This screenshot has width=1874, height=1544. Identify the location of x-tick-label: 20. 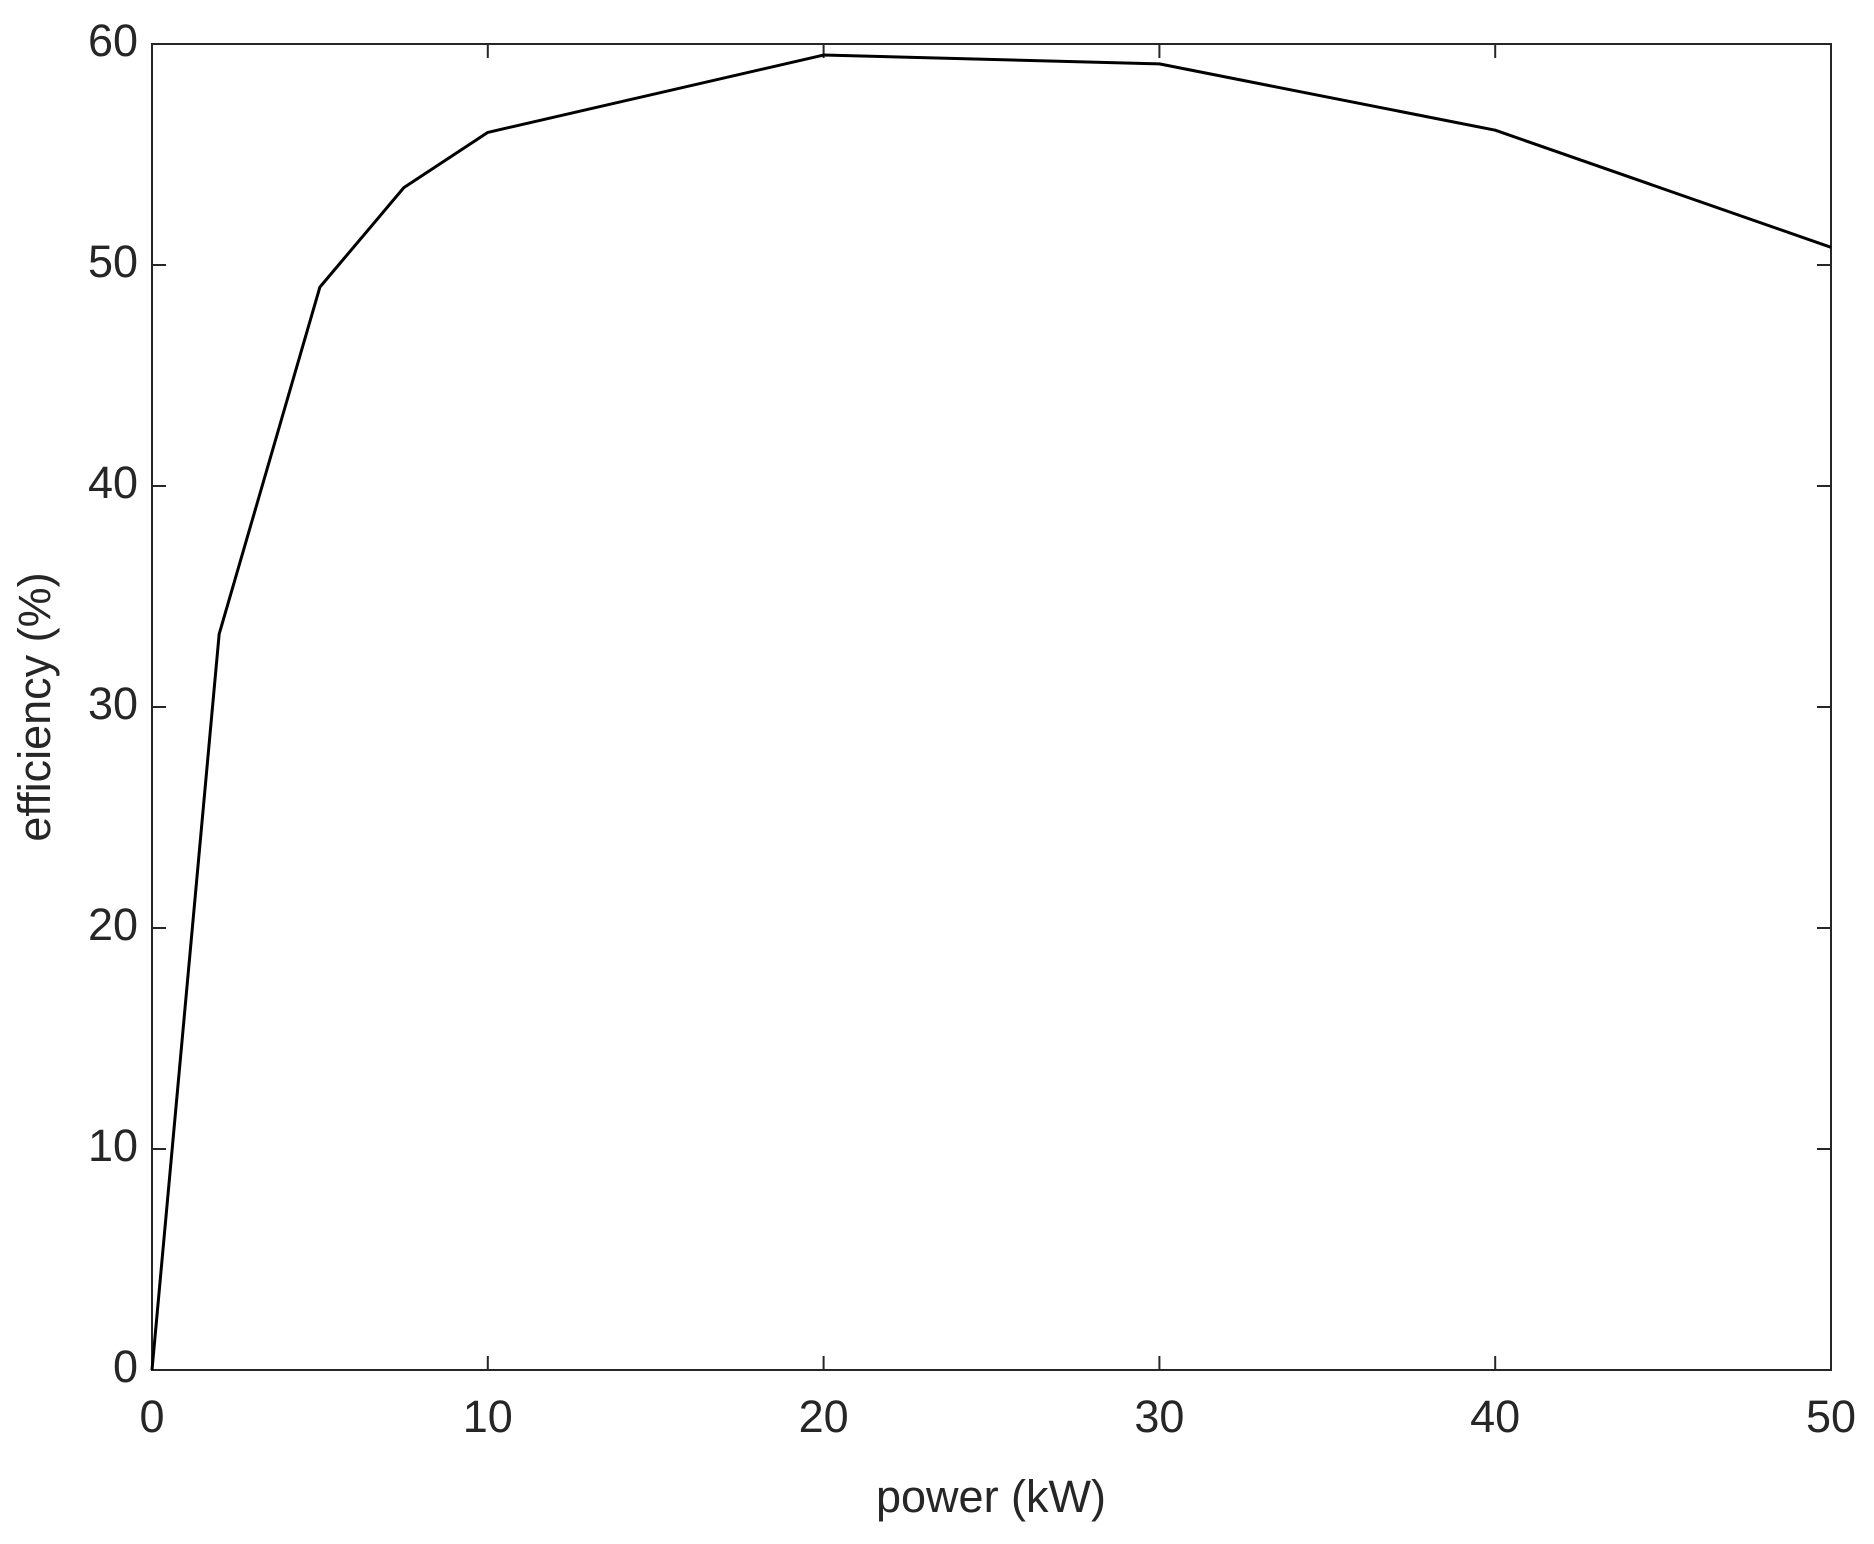
(824, 1416).